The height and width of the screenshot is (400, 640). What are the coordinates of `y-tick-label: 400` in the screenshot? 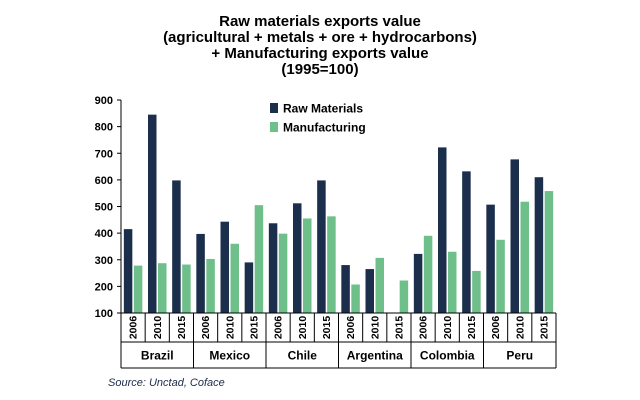 It's located at (104, 234).